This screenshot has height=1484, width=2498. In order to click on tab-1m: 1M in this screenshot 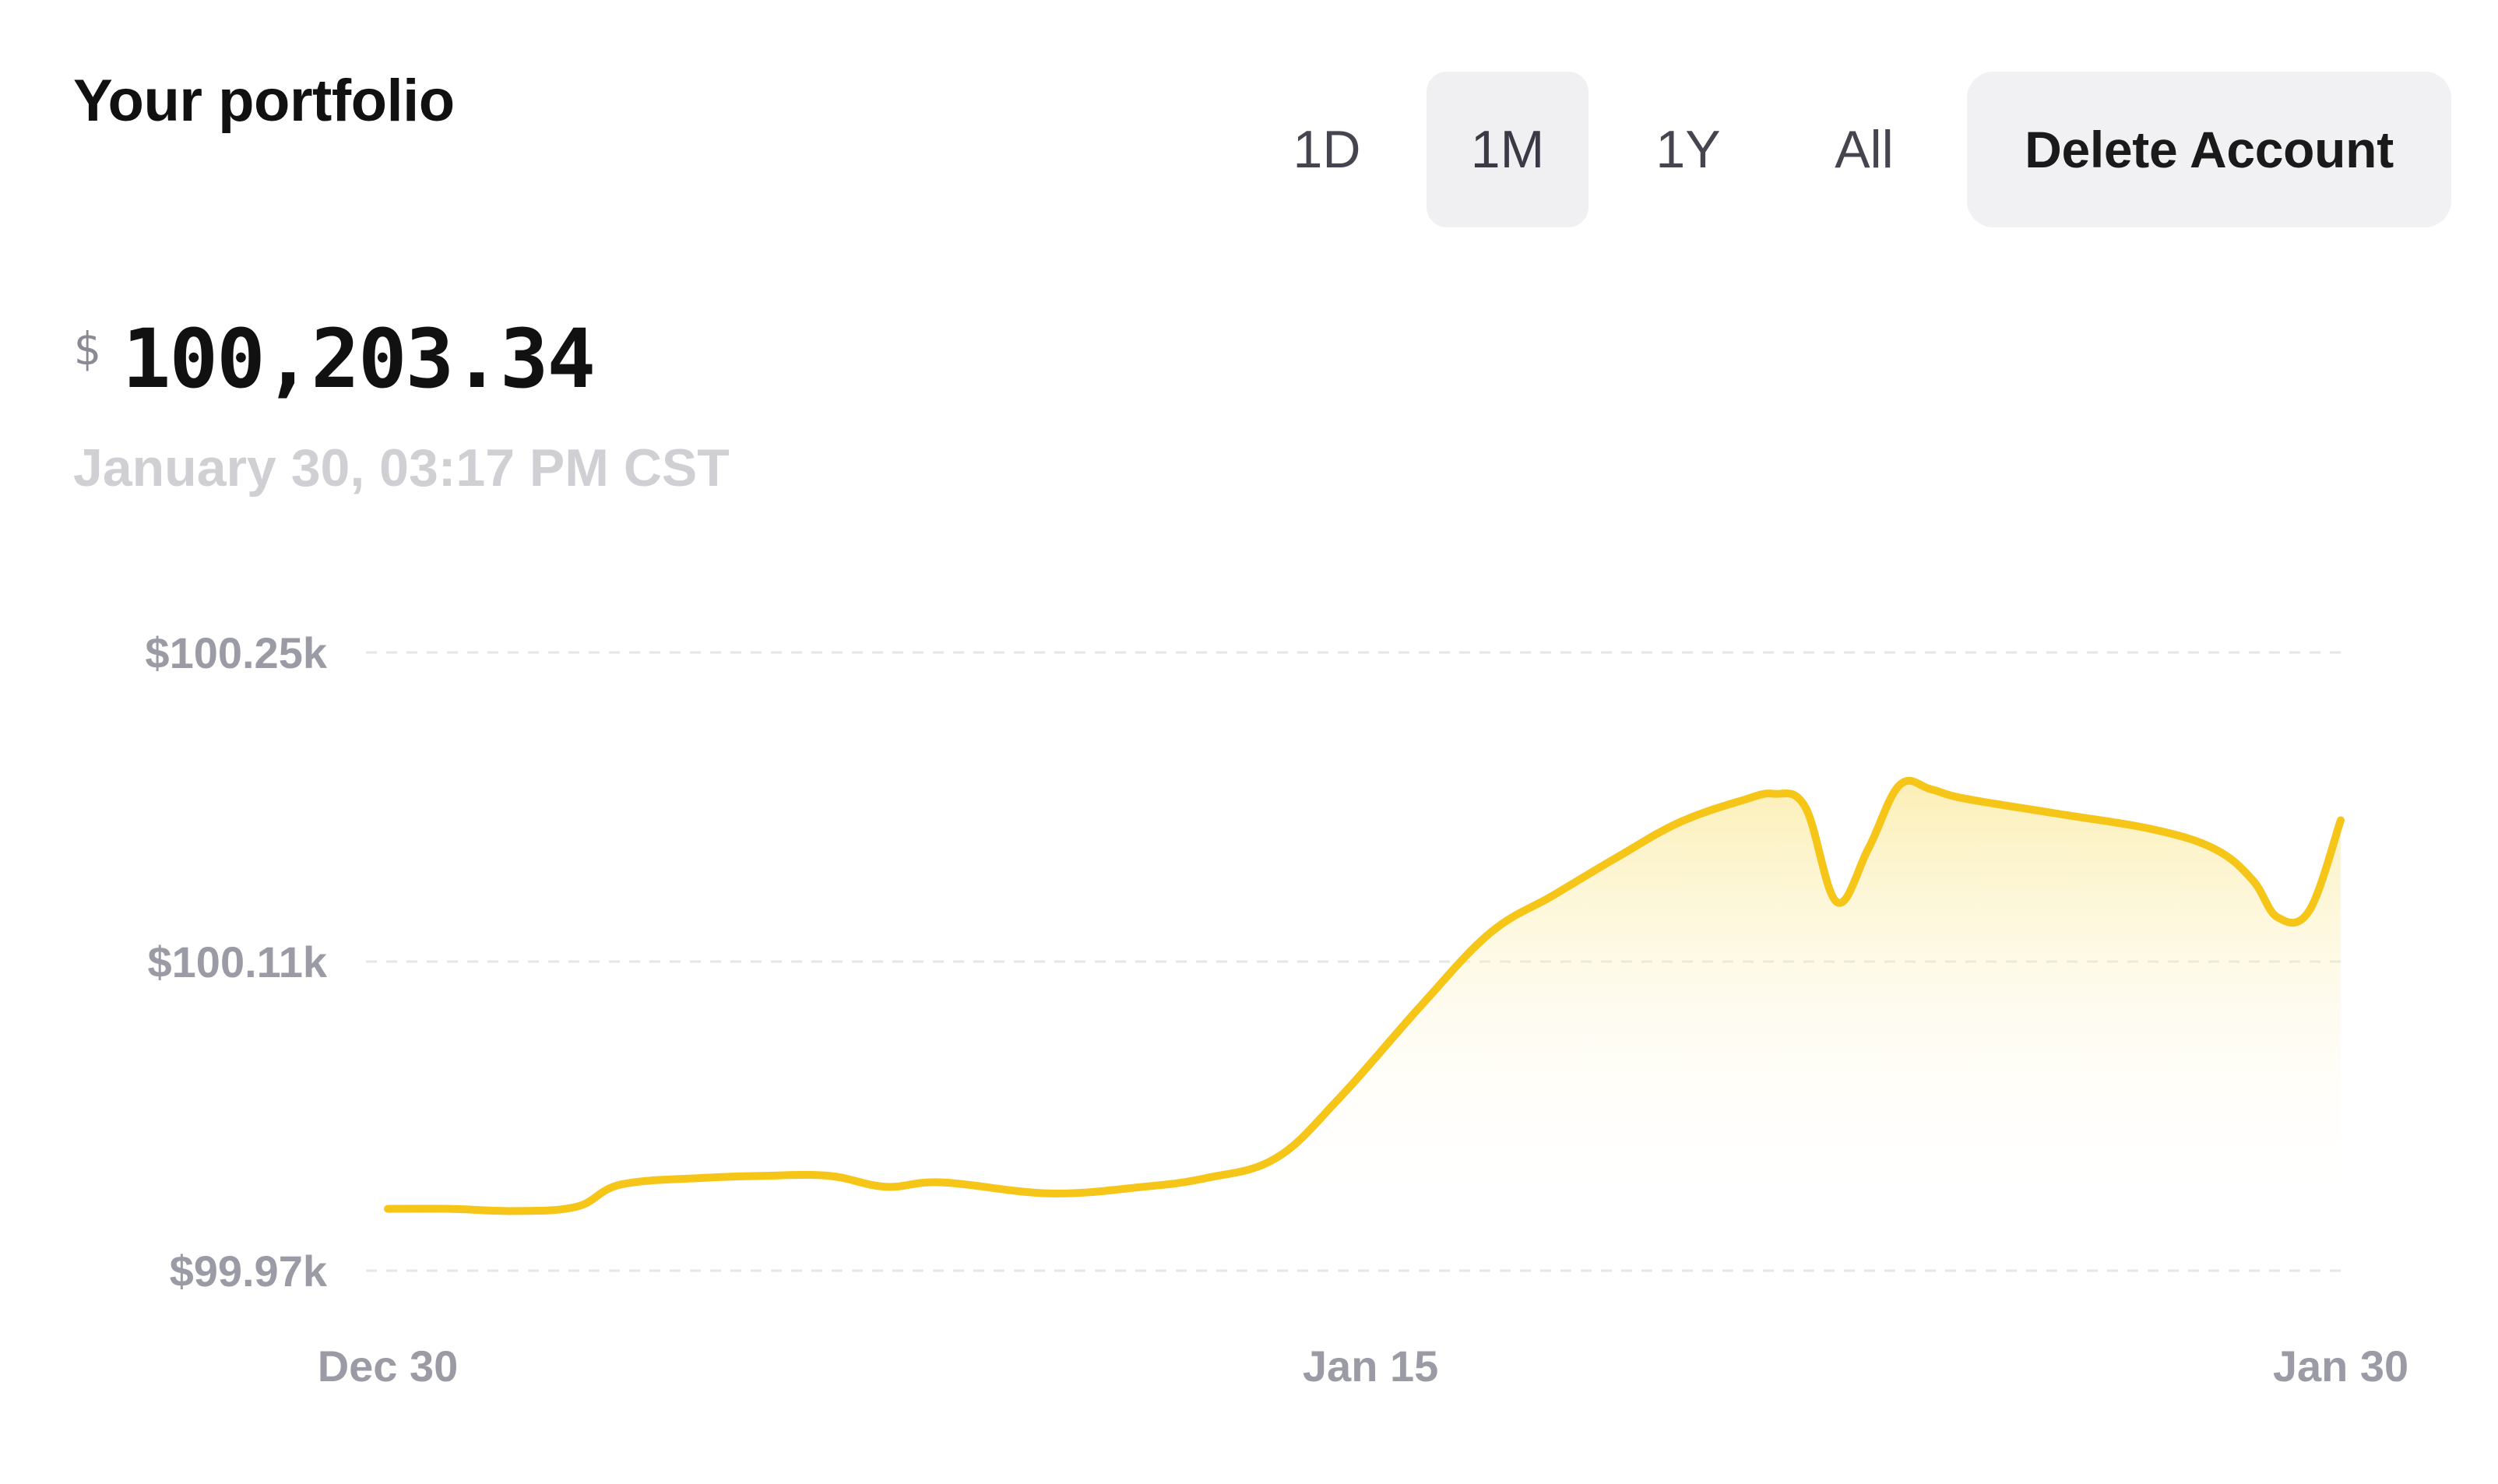, I will do `click(1508, 149)`.